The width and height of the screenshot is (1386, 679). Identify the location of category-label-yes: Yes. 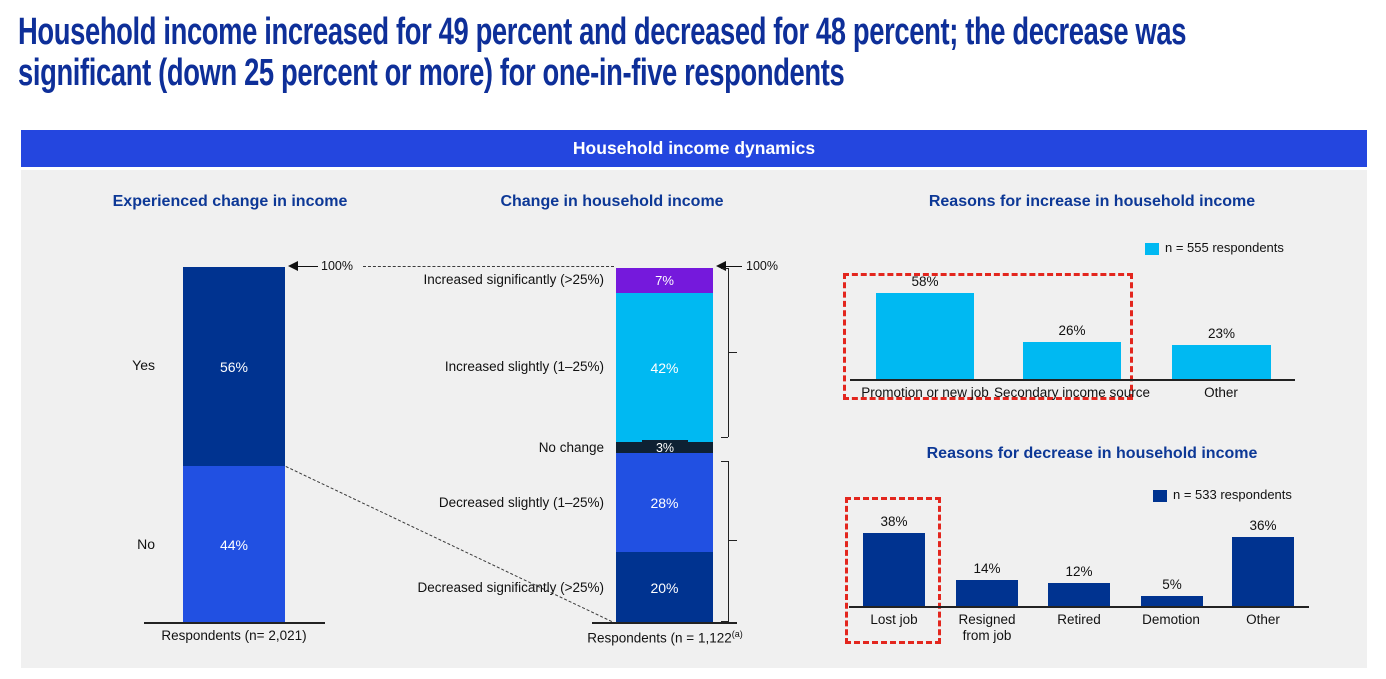
(143, 365).